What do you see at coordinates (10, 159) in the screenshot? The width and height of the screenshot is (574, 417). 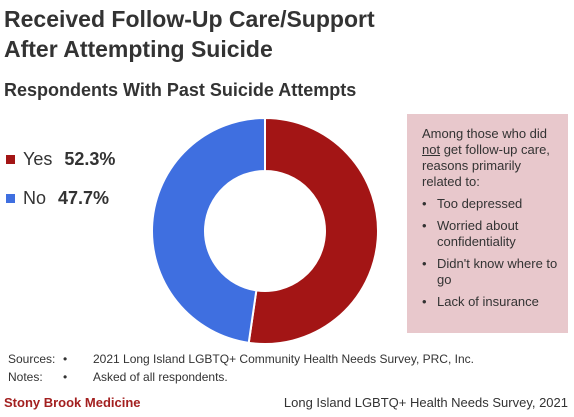 I see `legend-swatch-yes` at bounding box center [10, 159].